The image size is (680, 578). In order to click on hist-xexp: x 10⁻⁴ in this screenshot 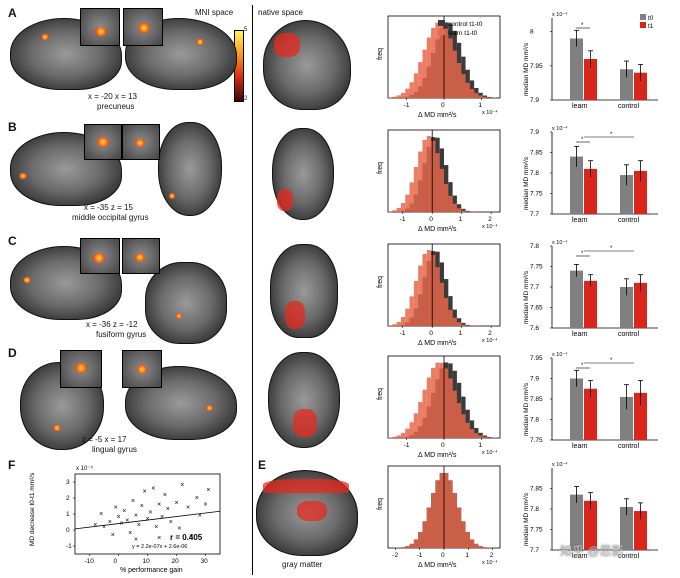, I will do `click(490, 226)`.